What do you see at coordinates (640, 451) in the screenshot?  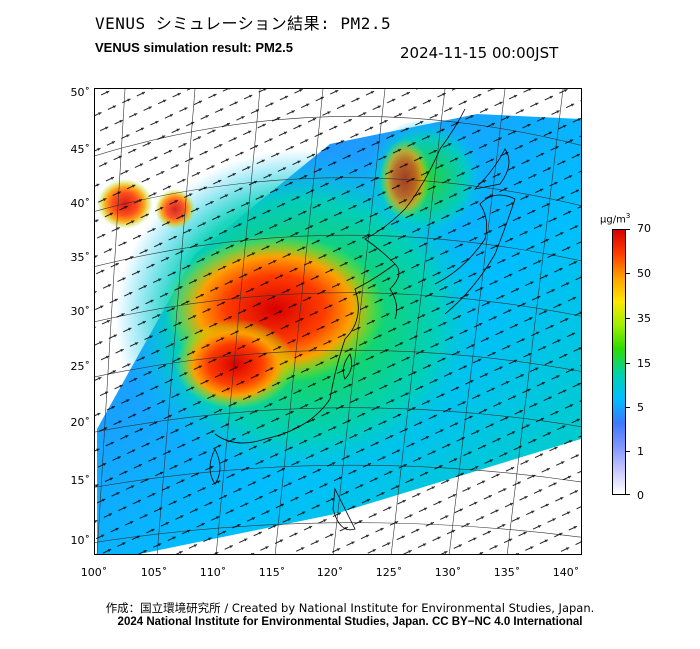 I see `colorbar-label-1: 1` at bounding box center [640, 451].